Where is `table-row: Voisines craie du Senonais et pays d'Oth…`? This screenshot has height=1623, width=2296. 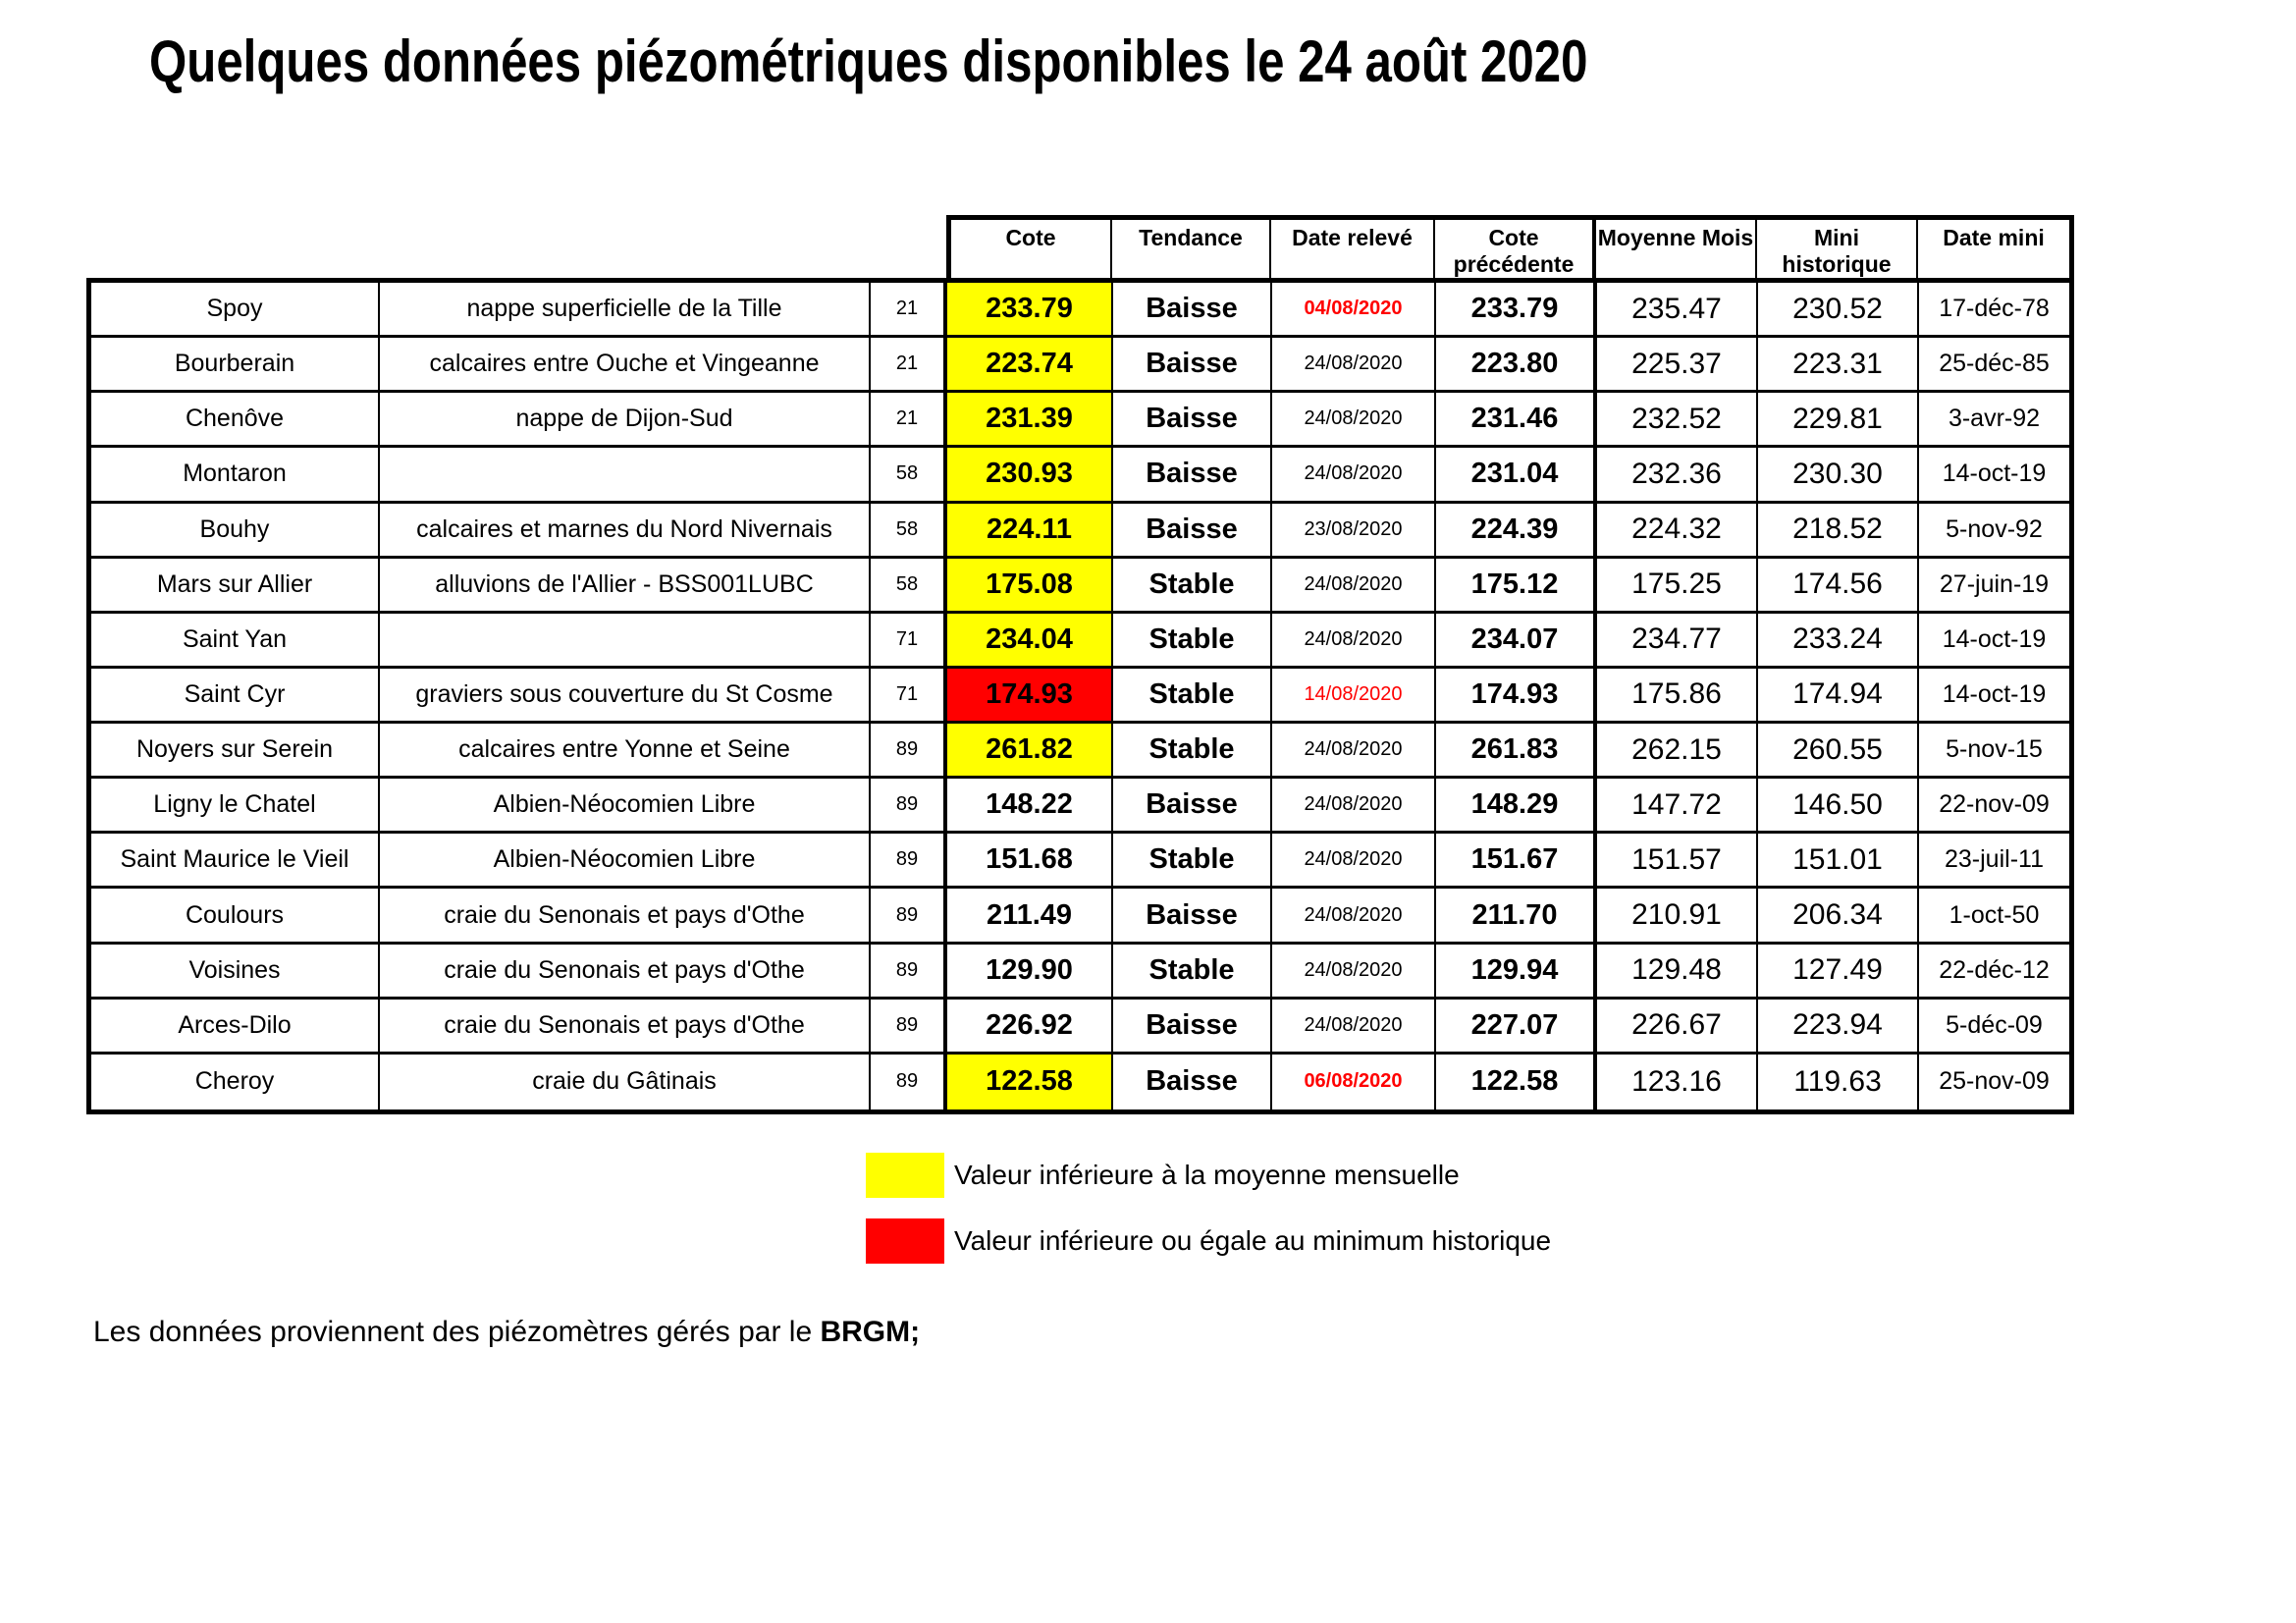
table-row: Voisines craie du Senonais et pays d'Oth… is located at coordinates (1080, 972).